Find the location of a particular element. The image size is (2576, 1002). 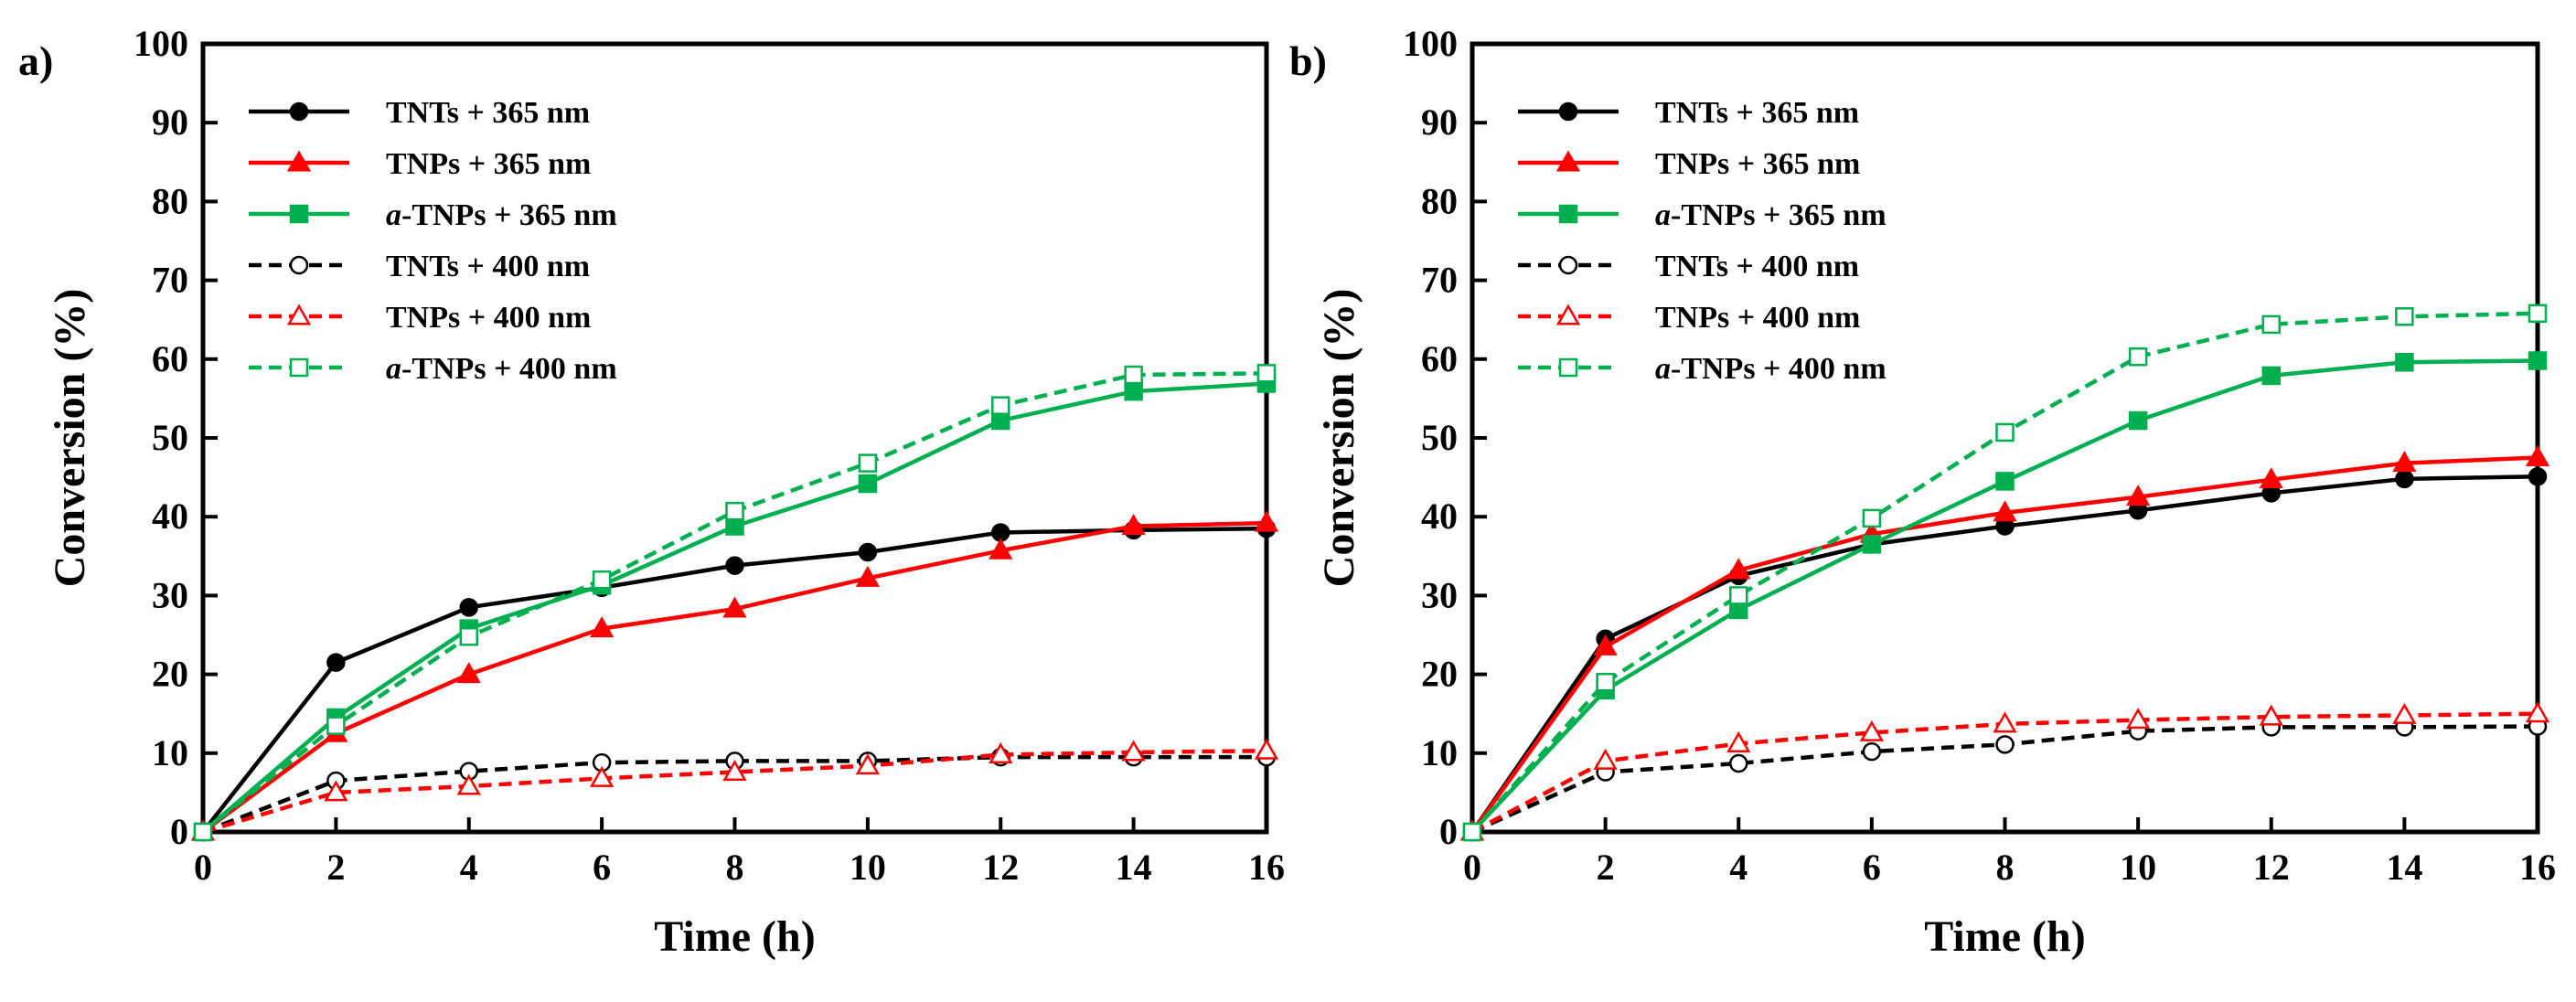

x-axis-title: Time (h) is located at coordinates (734, 936).